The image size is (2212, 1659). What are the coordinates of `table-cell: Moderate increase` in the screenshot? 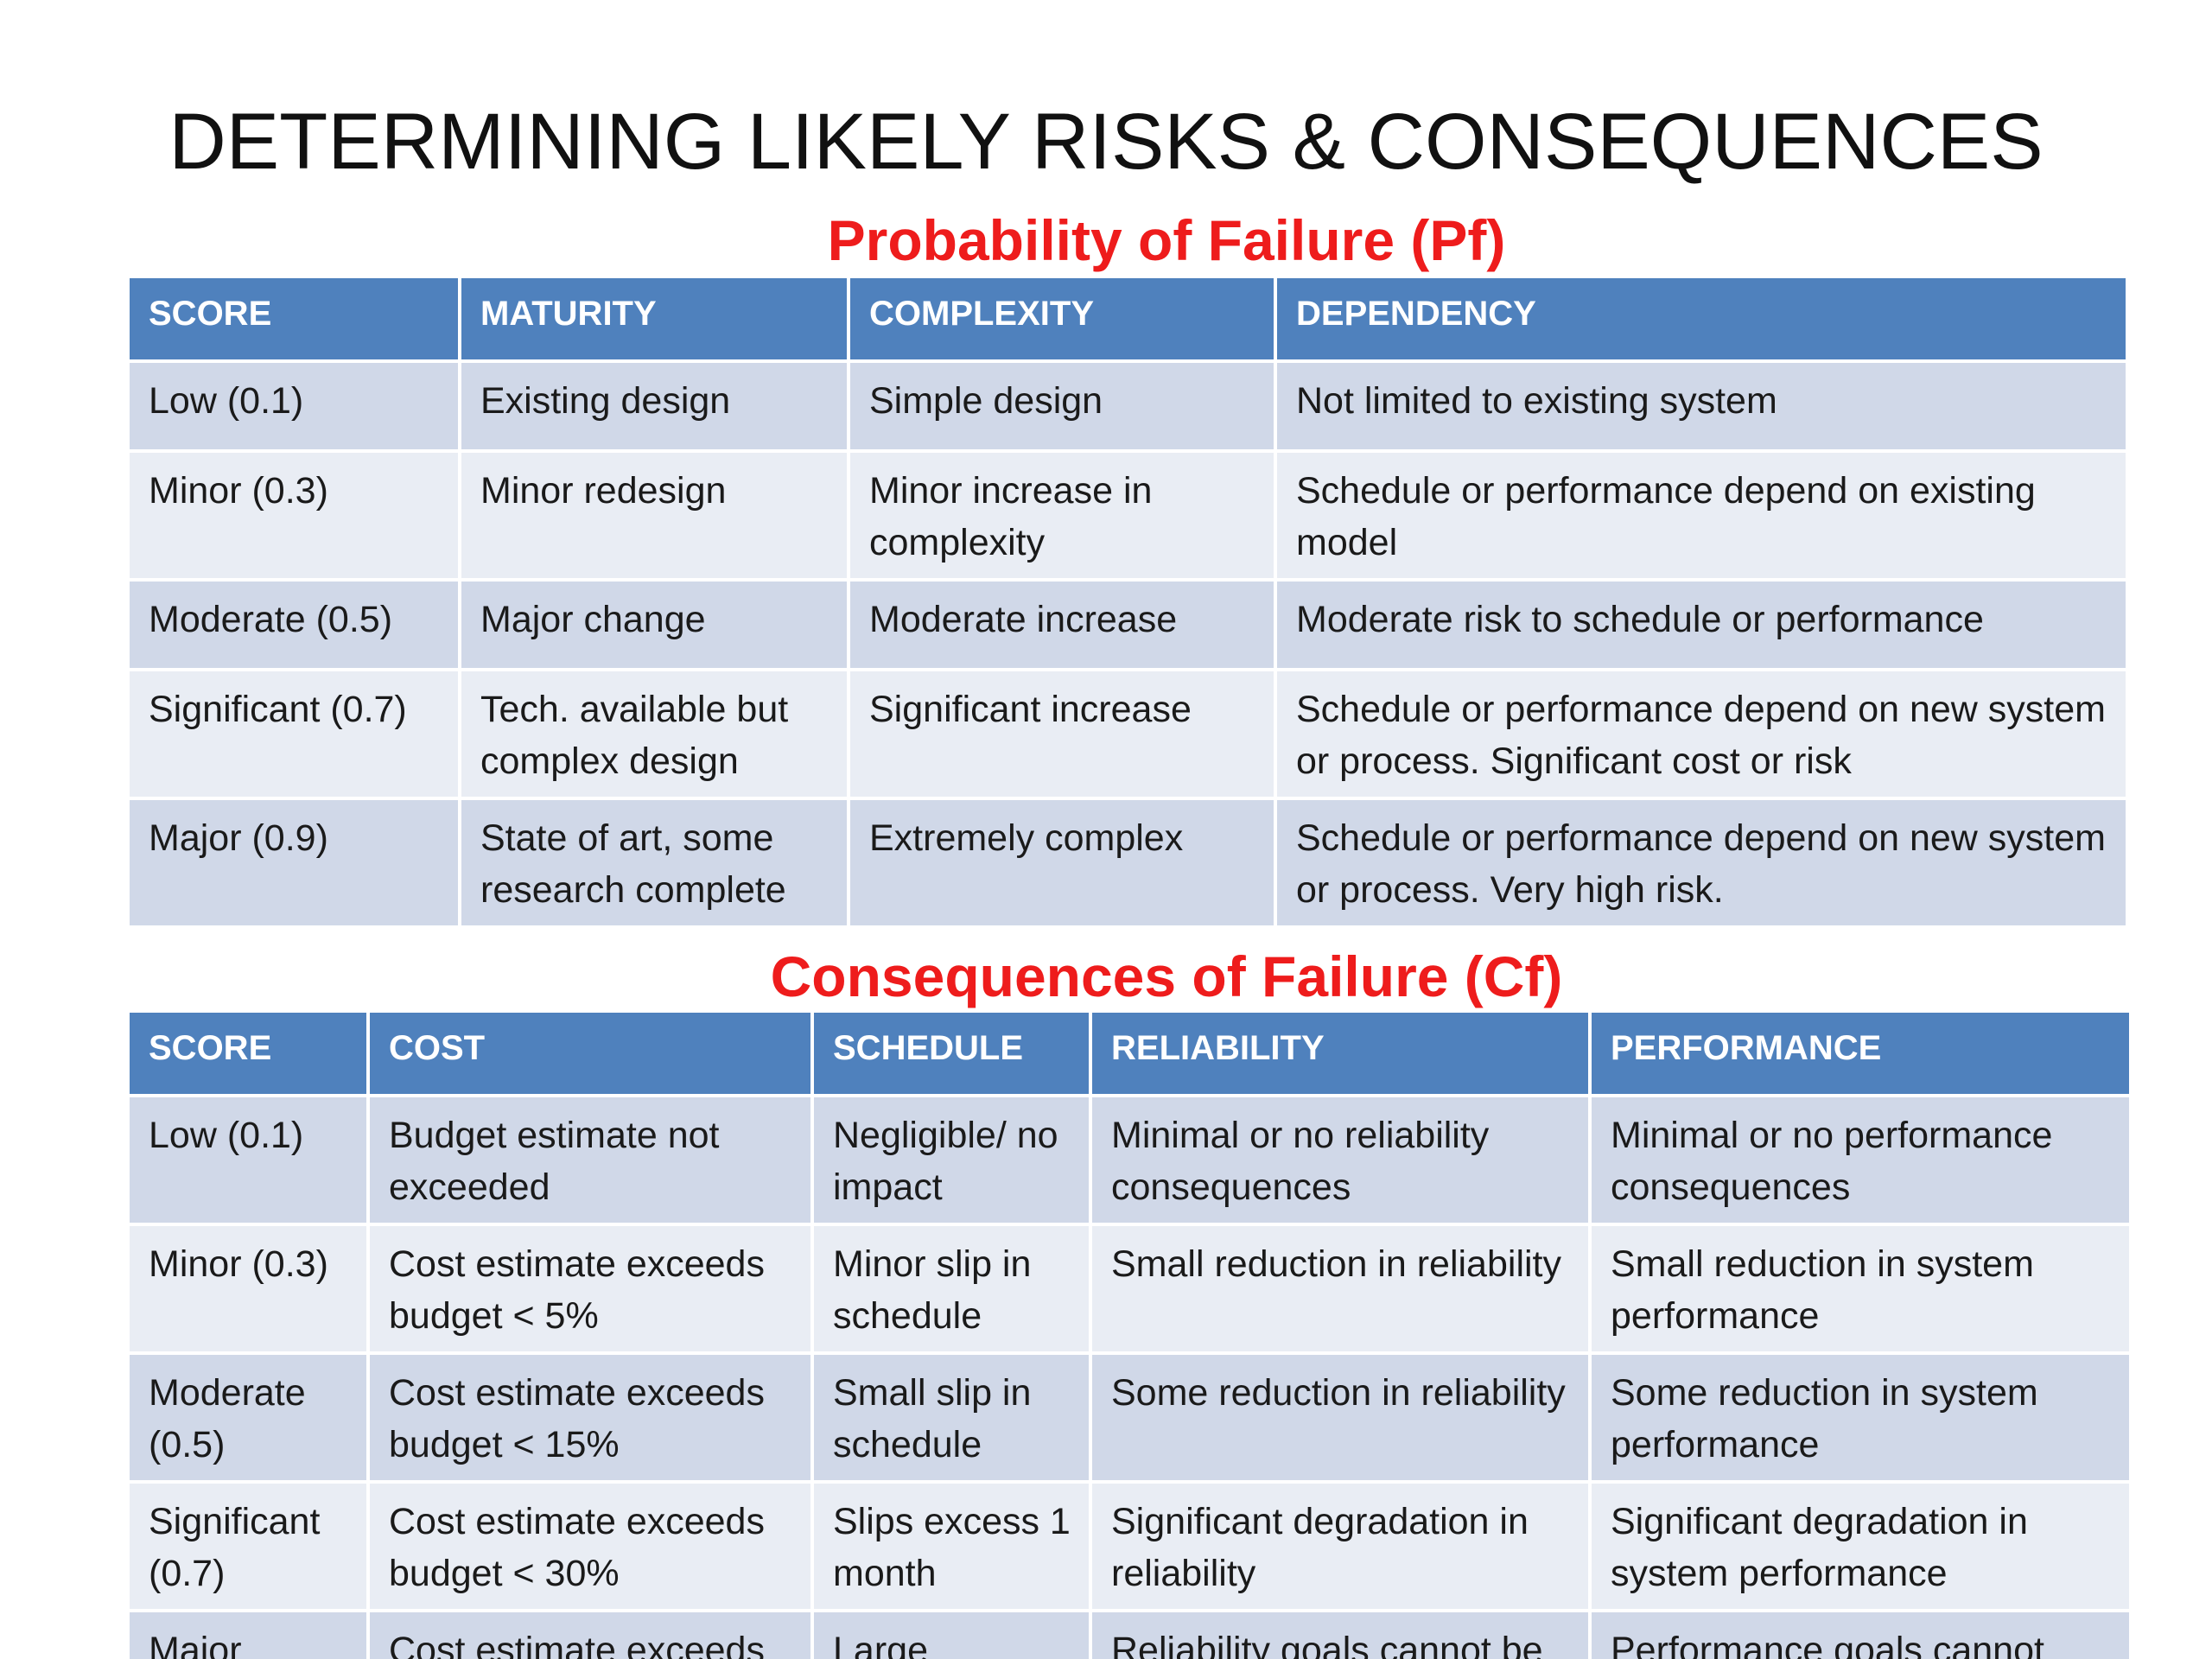 It's located at (1062, 625).